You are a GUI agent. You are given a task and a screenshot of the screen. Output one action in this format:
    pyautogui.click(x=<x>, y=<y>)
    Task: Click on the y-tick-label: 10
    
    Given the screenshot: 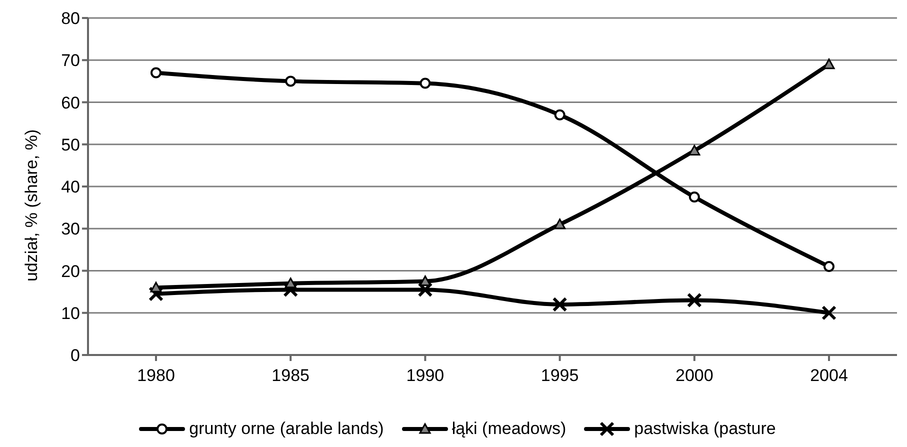 What is the action you would take?
    pyautogui.click(x=70, y=313)
    